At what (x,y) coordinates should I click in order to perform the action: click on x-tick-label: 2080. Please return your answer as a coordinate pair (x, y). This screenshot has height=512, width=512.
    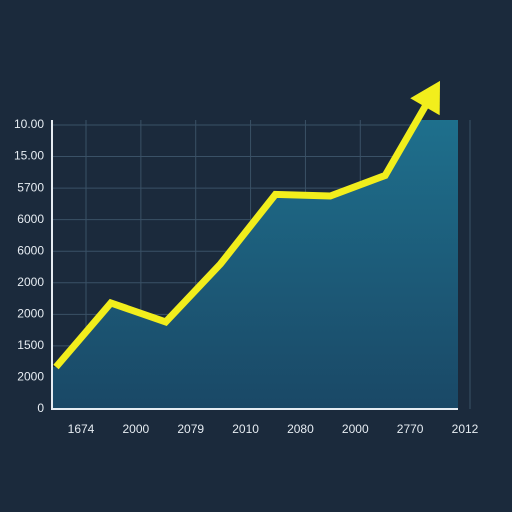
    Looking at the image, I should click on (300, 429).